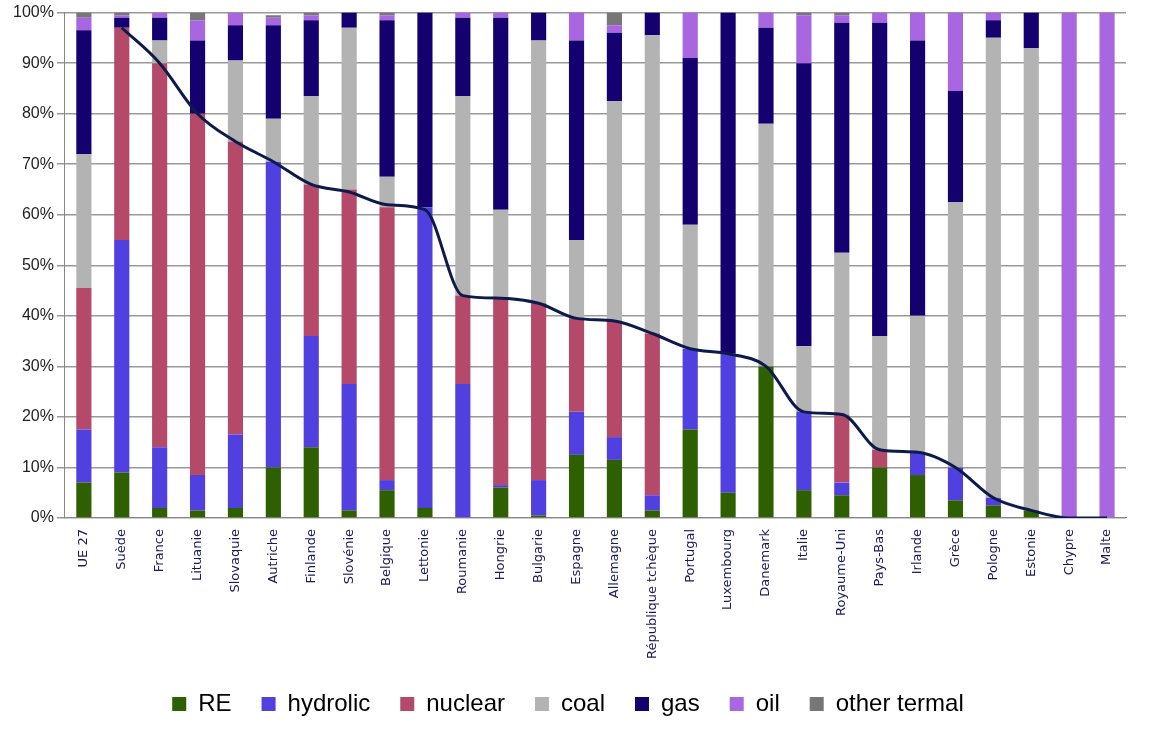  I want to click on x-tick-label: Slovénie, so click(348, 556).